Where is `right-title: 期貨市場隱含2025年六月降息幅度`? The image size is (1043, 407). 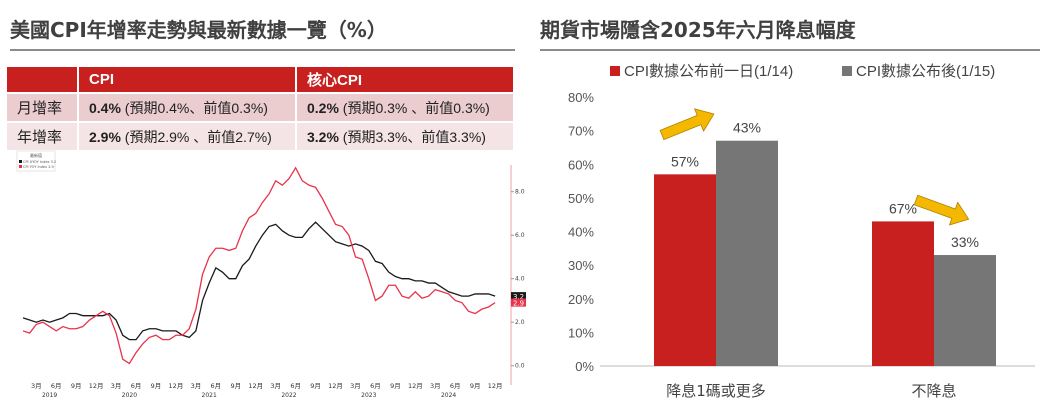 right-title: 期貨市場隱含2025年六月降息幅度 is located at coordinates (790, 32).